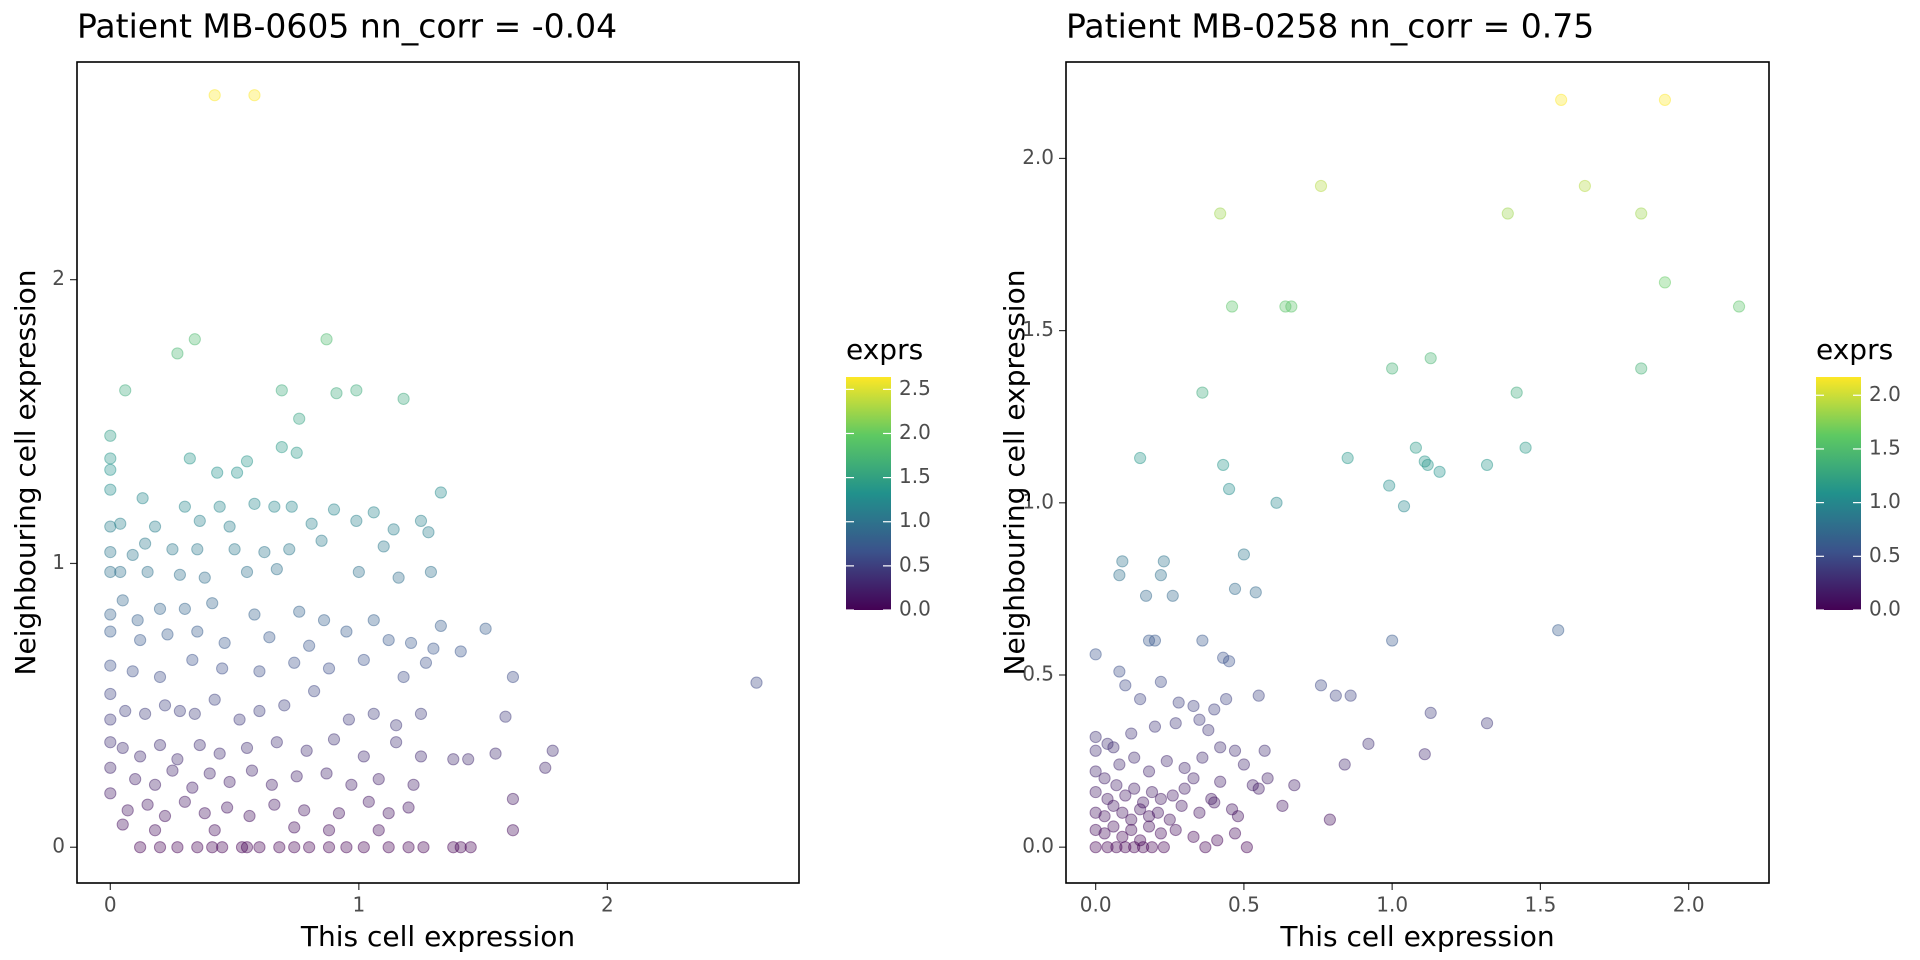  What do you see at coordinates (110, 905) in the screenshot?
I see `x-tick-label: 0` at bounding box center [110, 905].